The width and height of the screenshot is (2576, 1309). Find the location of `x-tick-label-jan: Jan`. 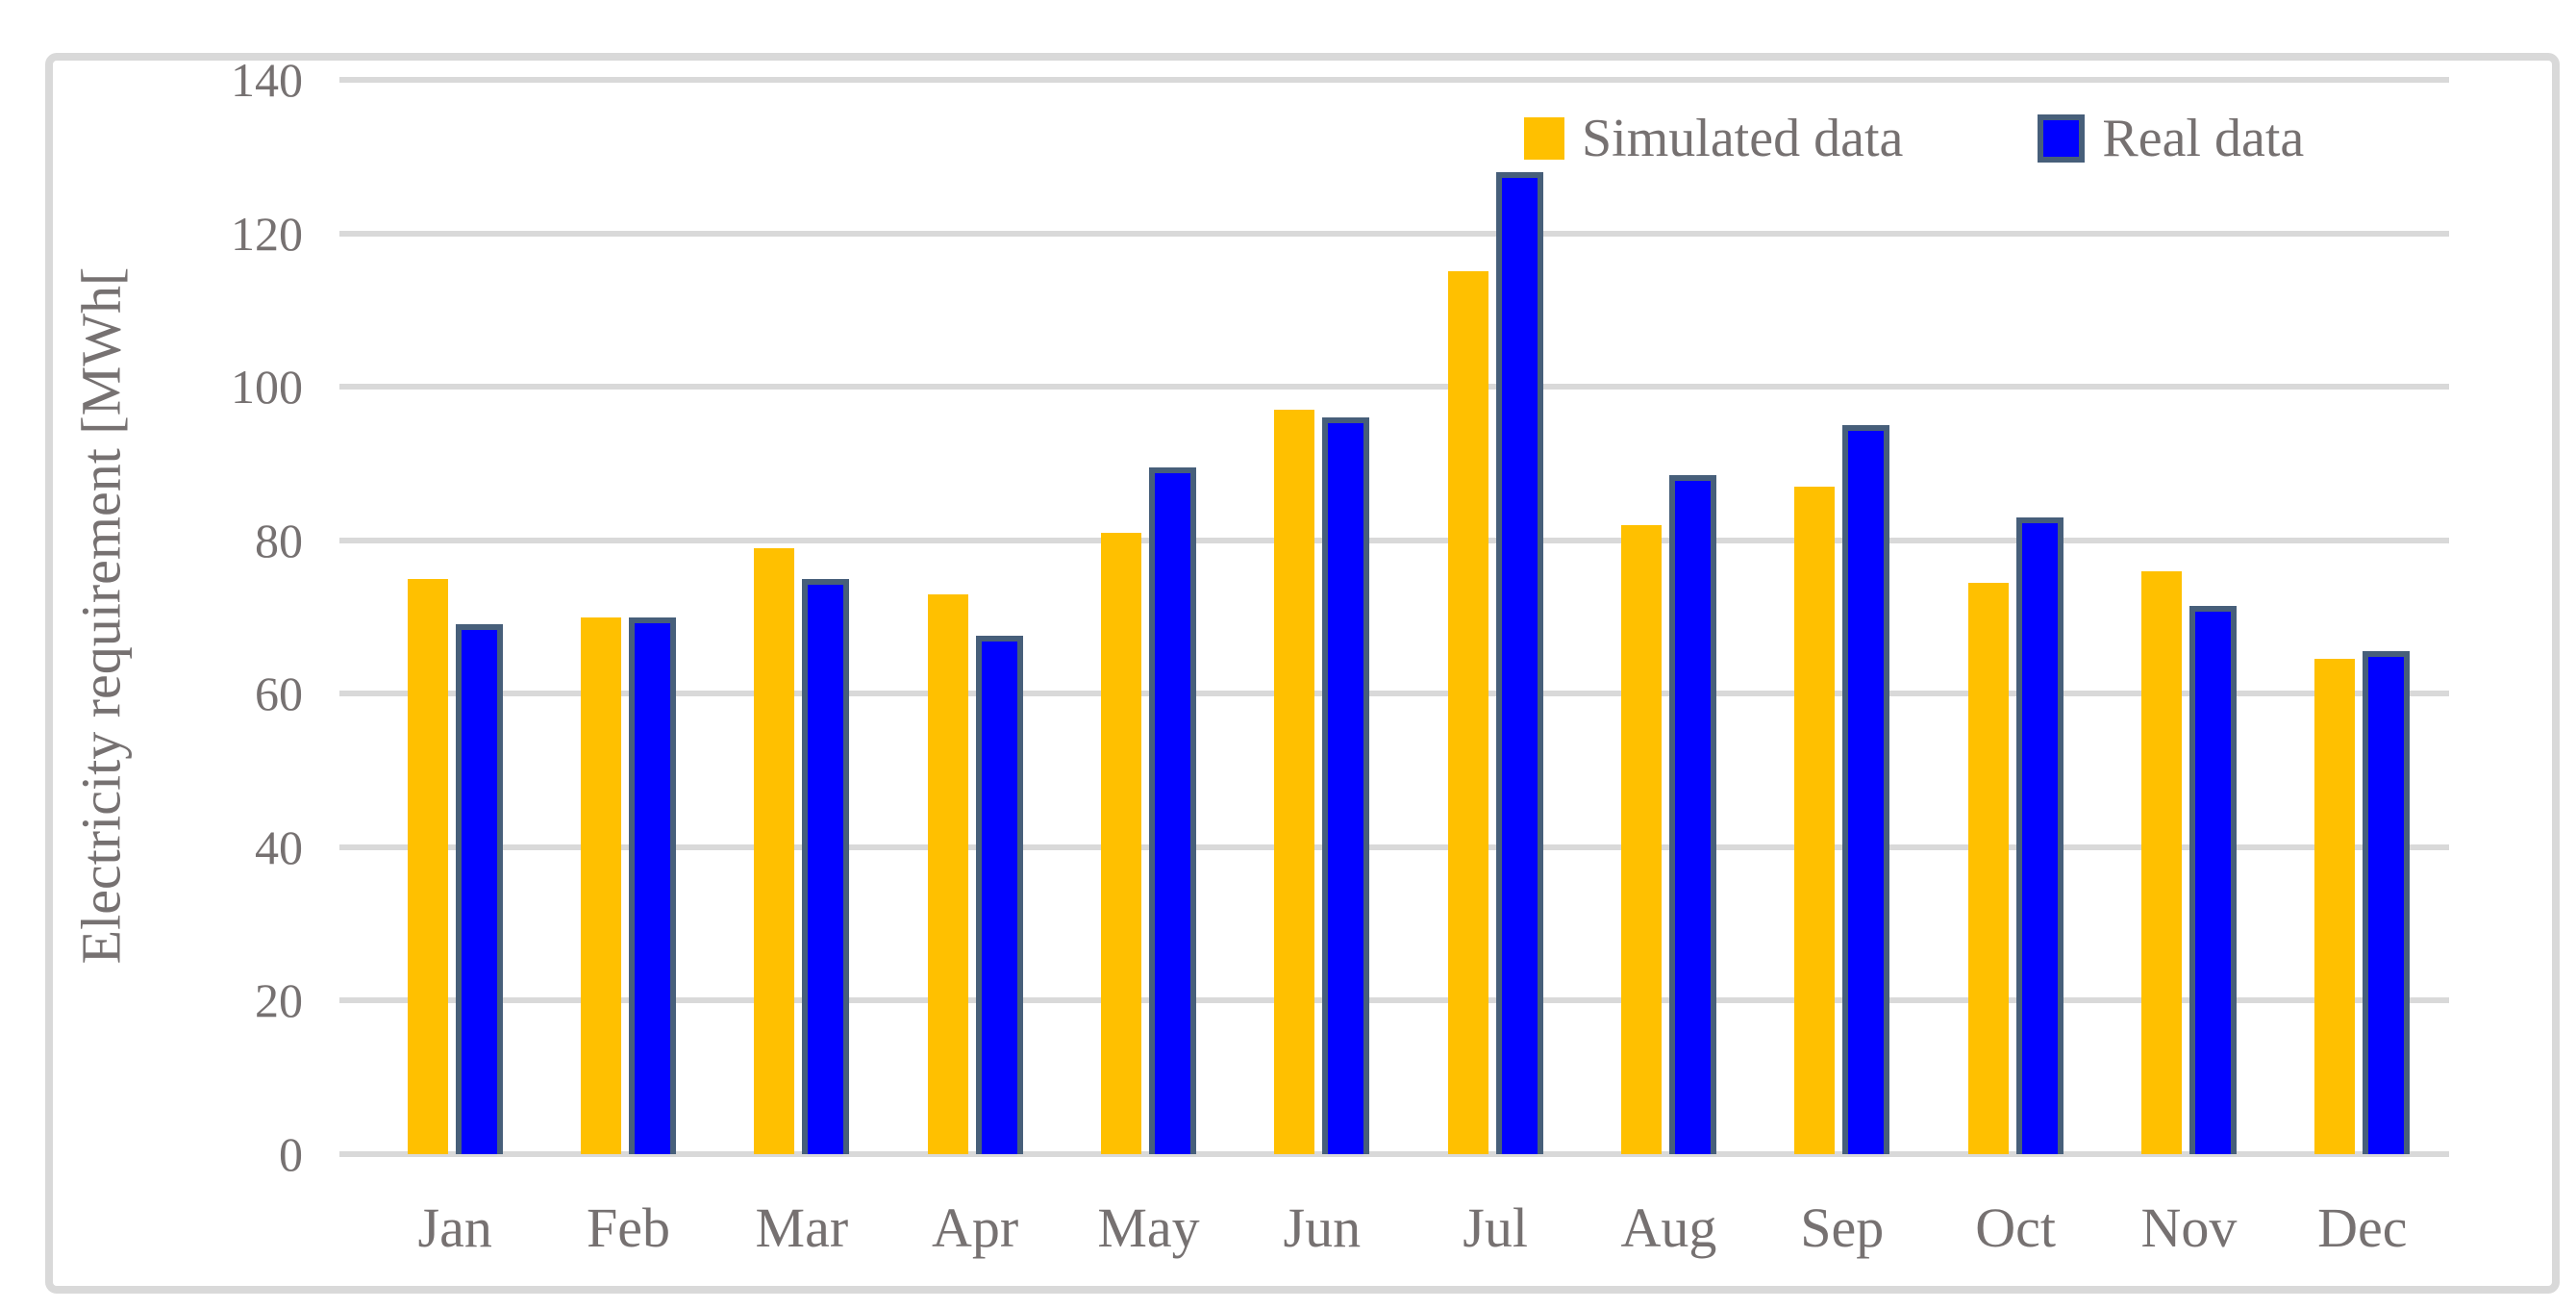

x-tick-label-jan: Jan is located at coordinates (454, 1227).